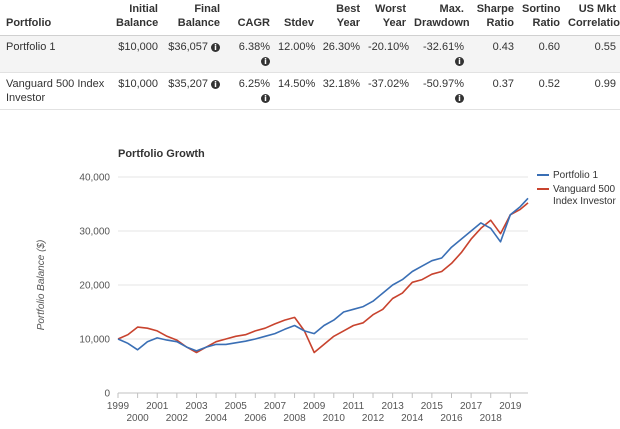 This screenshot has height=429, width=620. I want to click on x-tick-label: 2009, so click(314, 406).